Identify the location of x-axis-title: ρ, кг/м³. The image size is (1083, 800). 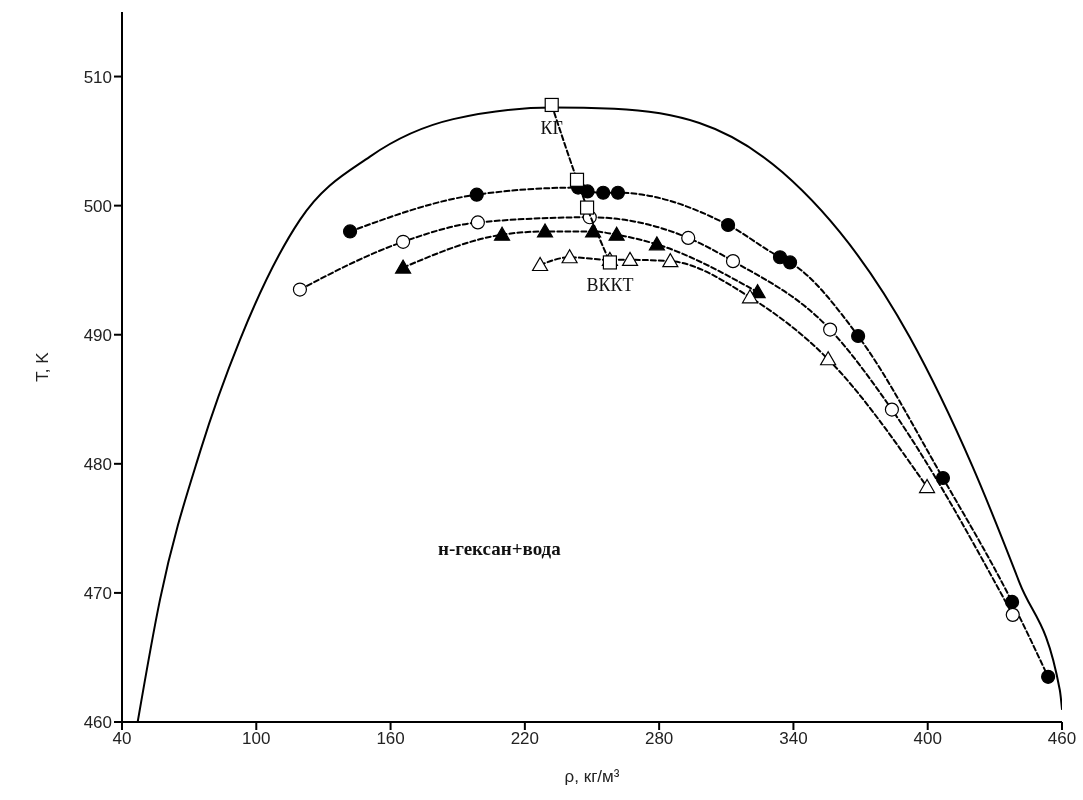
(592, 776).